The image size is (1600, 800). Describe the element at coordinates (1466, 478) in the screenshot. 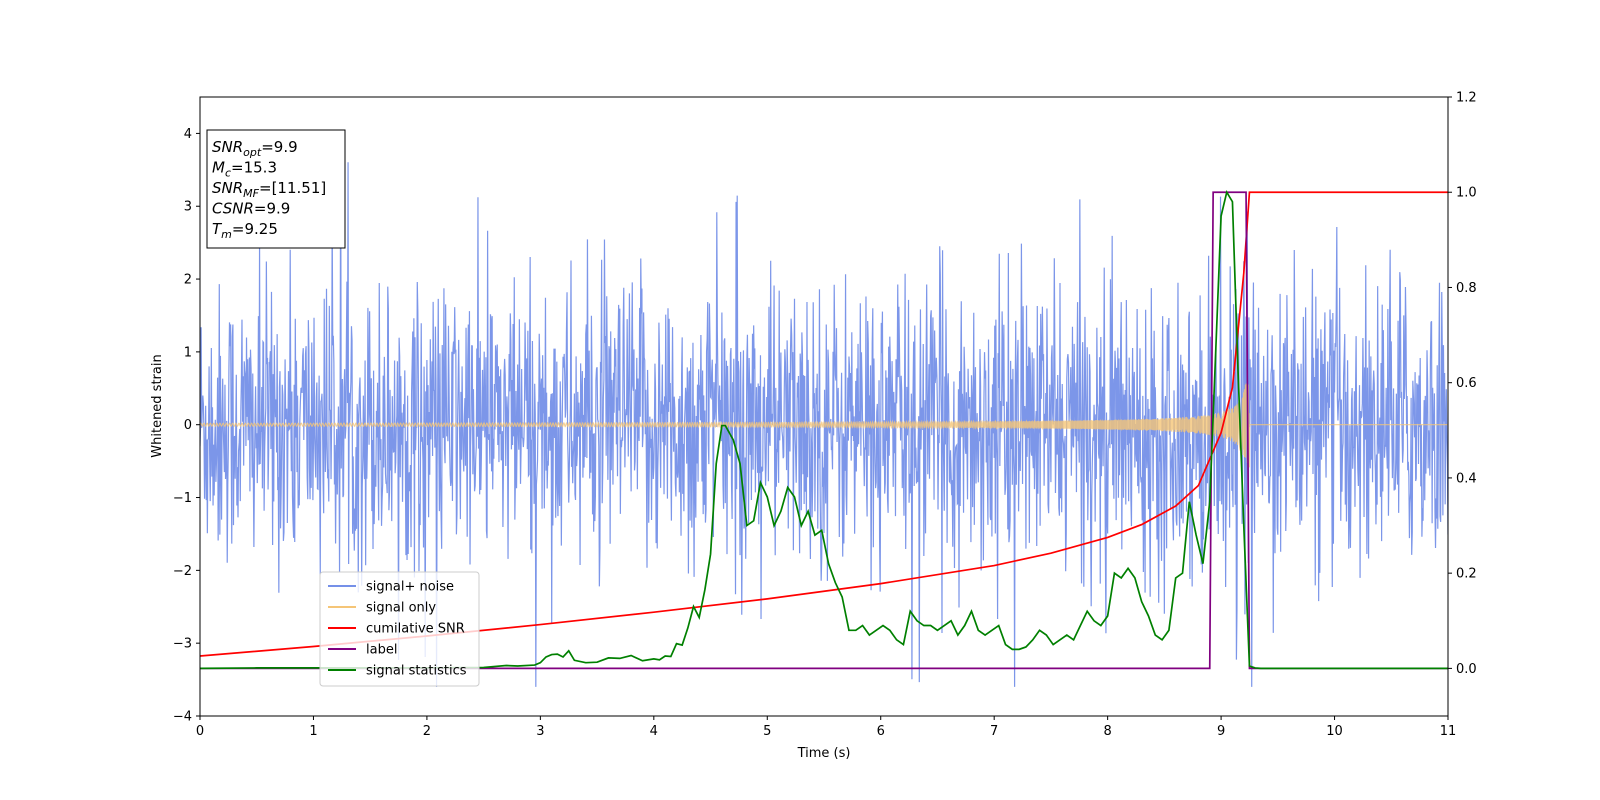

I see `y2-tick-label: 0.4` at that location.